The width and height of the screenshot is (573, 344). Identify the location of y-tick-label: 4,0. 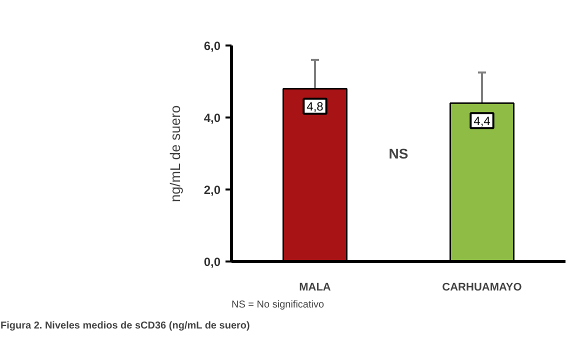
(212, 118).